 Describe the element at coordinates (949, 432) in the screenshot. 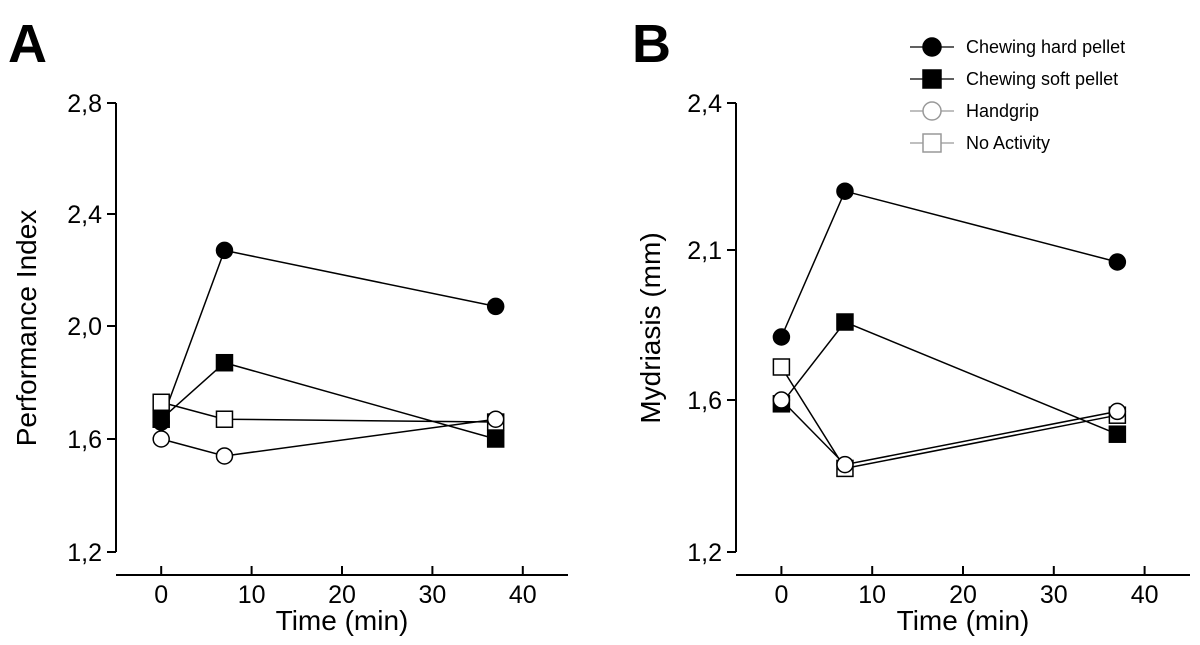

I see `series-line-handgrip` at that location.